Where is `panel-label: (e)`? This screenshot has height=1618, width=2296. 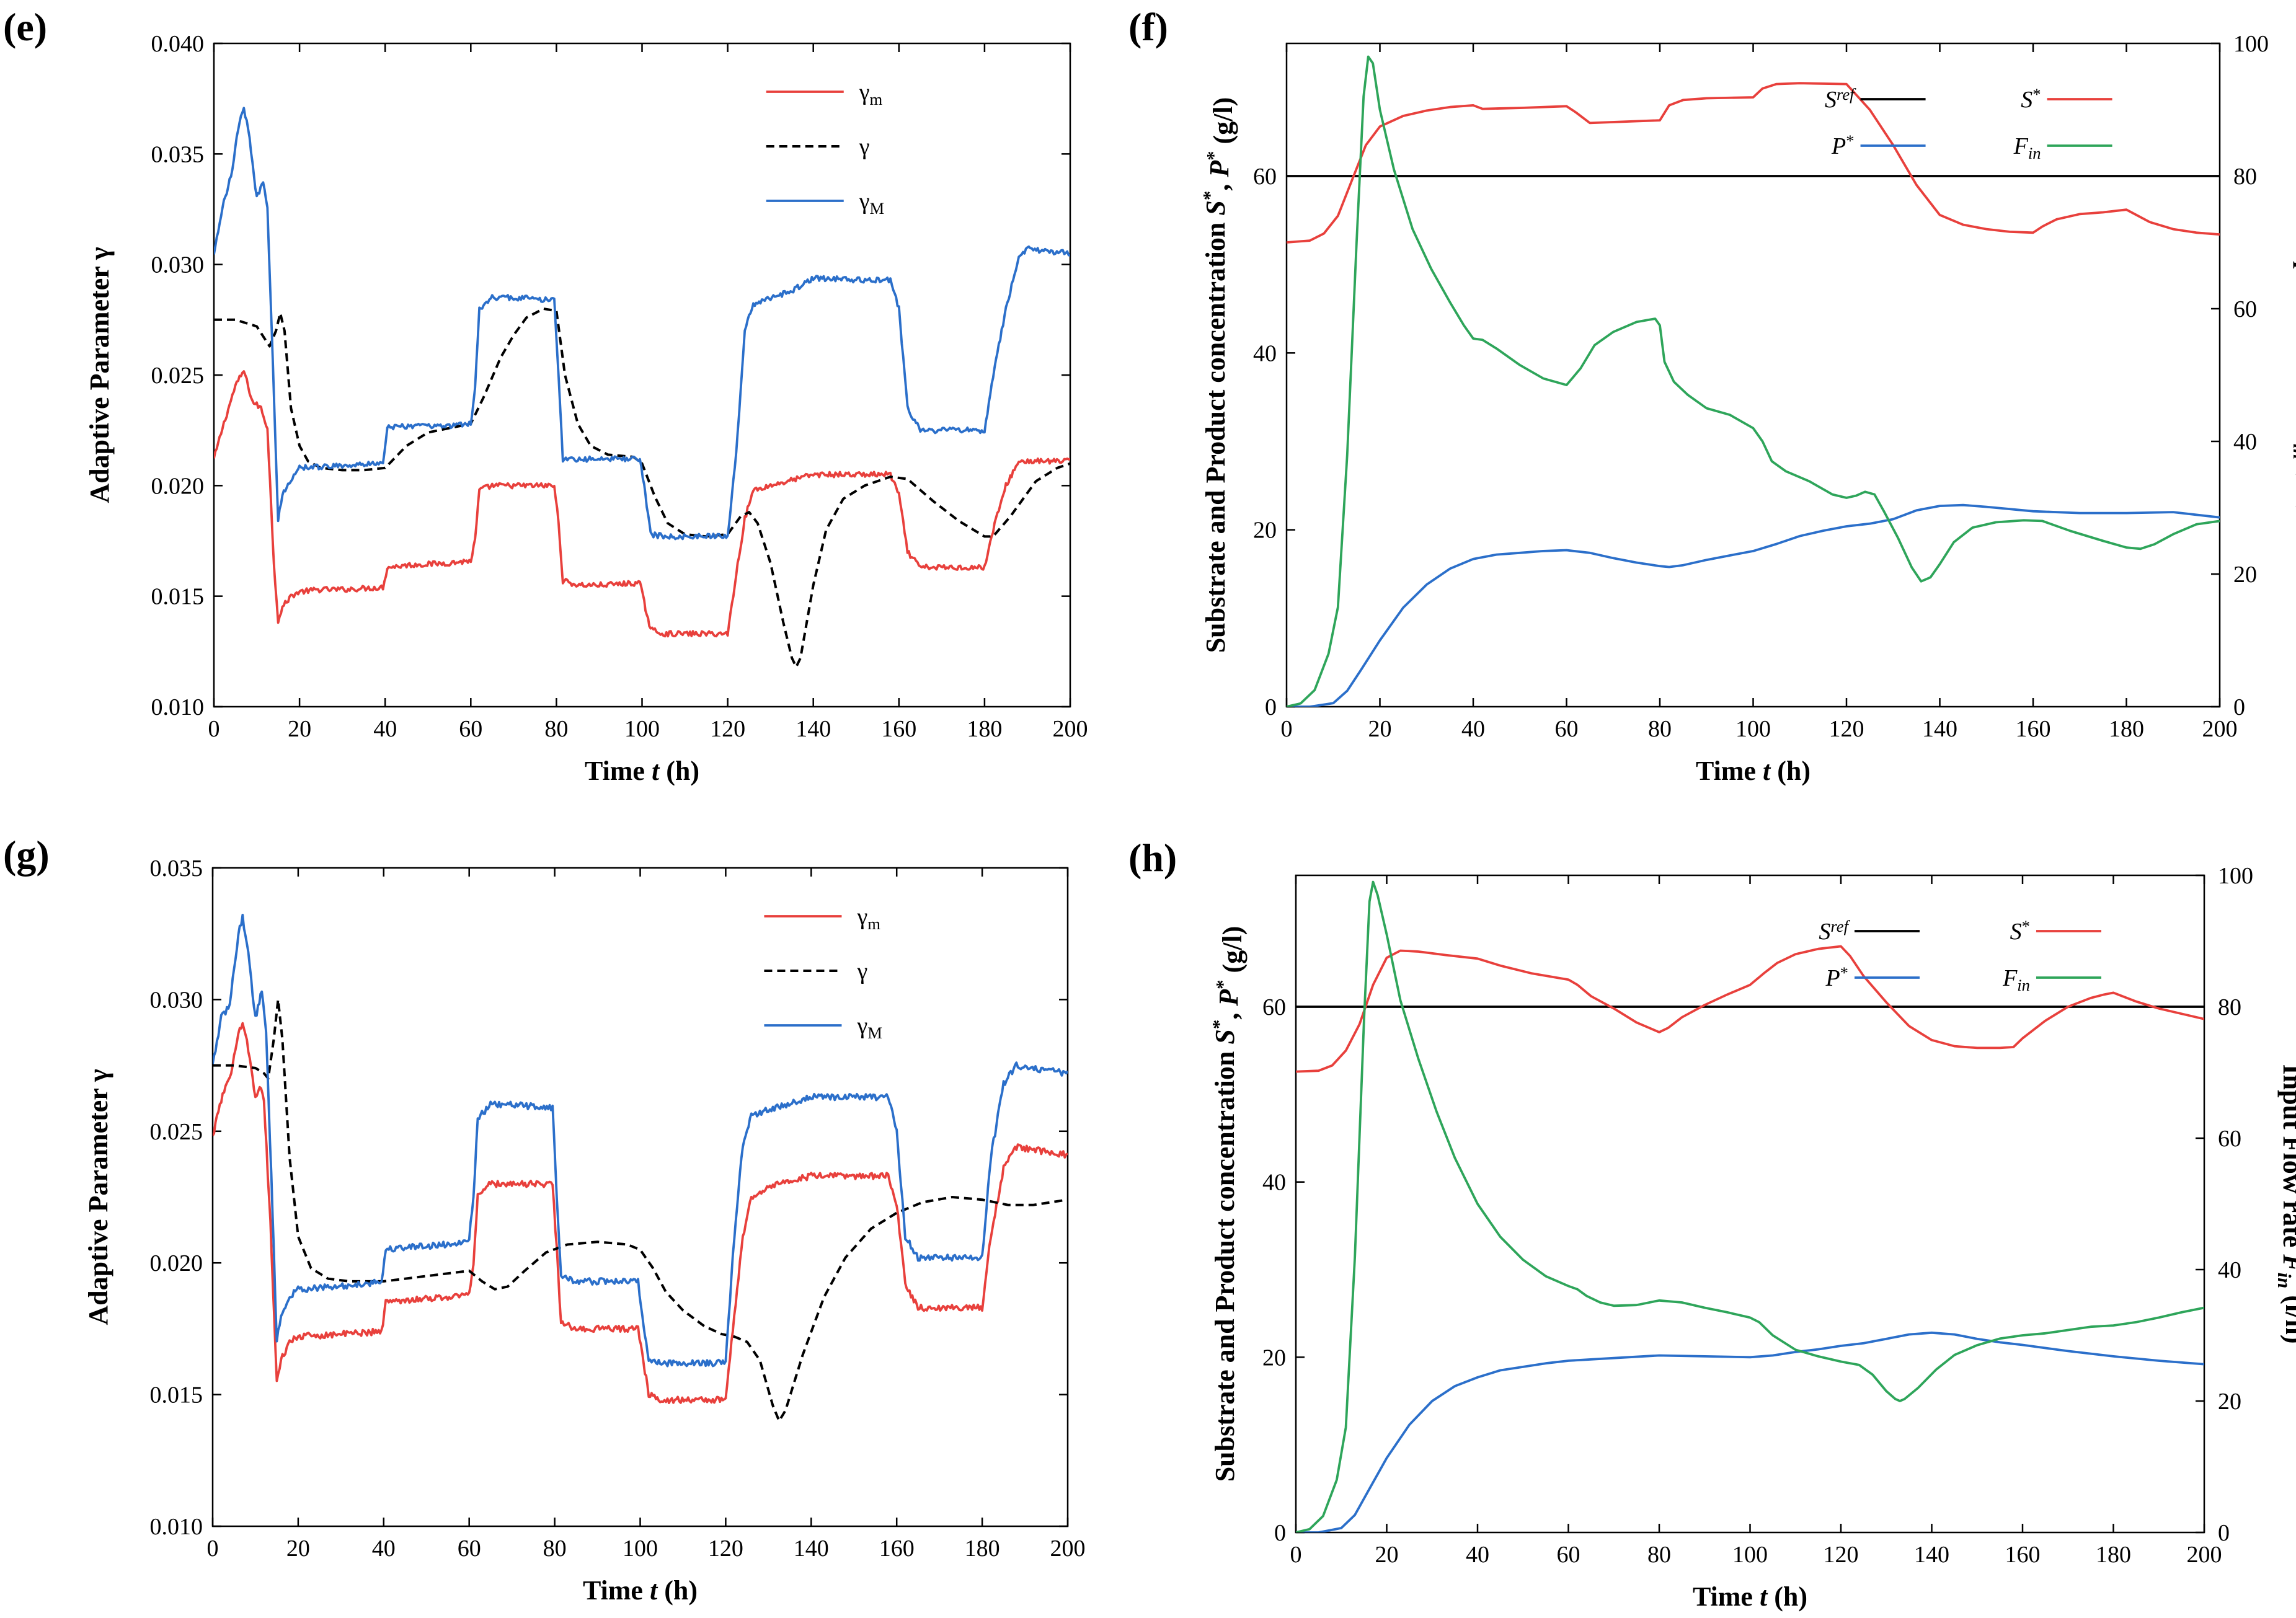 panel-label: (e) is located at coordinates (25, 27).